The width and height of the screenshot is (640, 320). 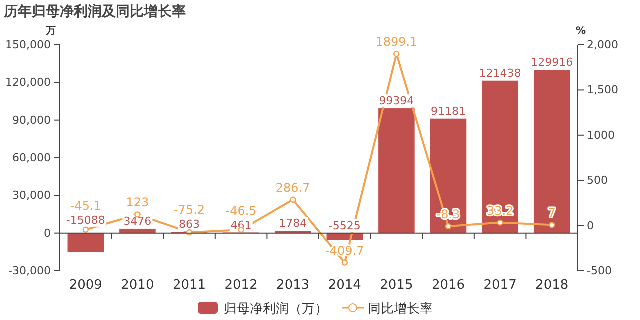 I want to click on y-tick-label: 60,000, so click(x=31, y=158).